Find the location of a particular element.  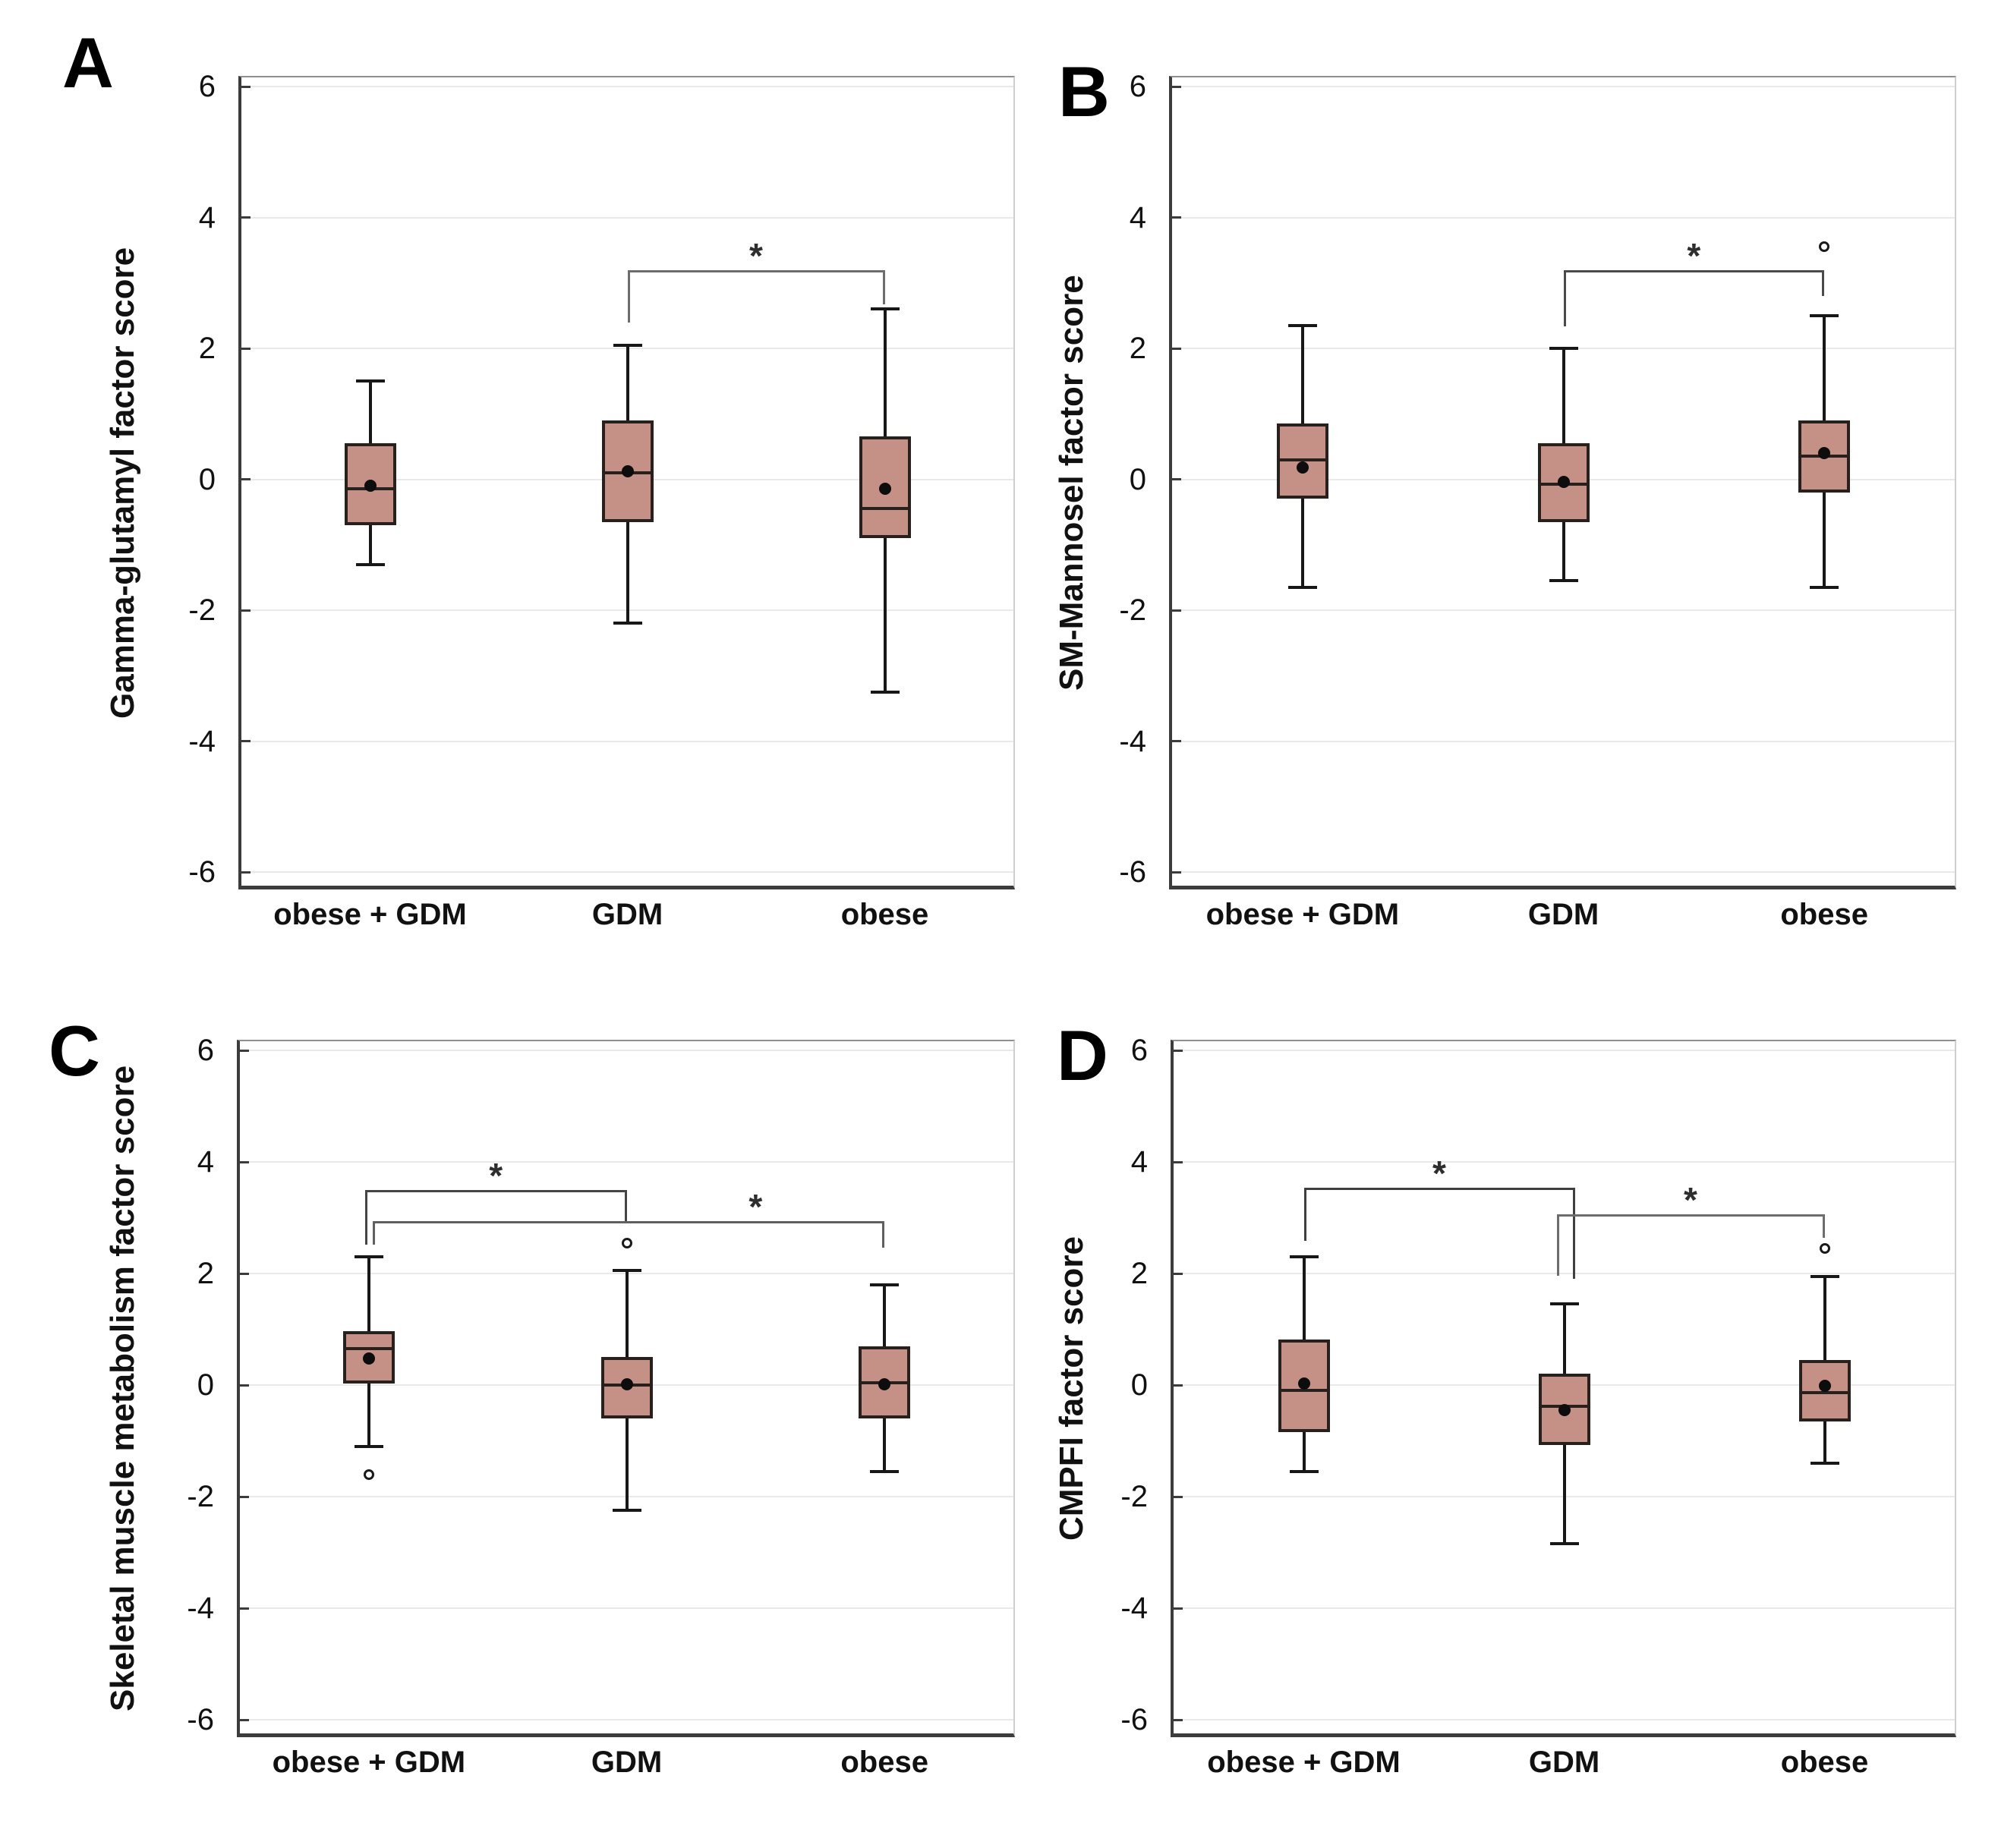

median-line is located at coordinates (369, 1349).